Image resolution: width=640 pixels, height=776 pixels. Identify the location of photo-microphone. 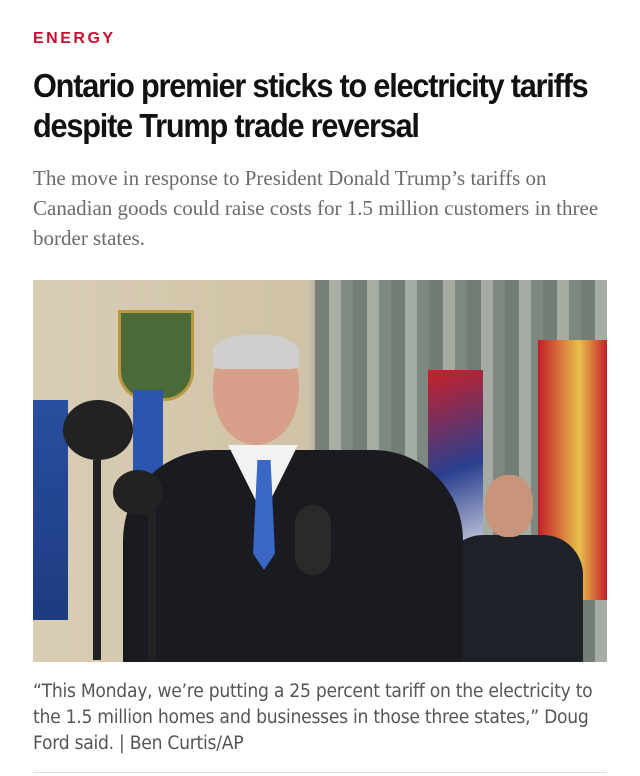
(313, 540).